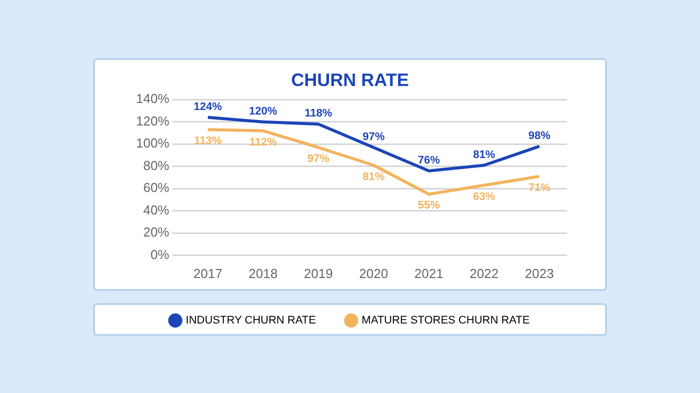  I want to click on chart-title: CHURN RATE, so click(350, 80).